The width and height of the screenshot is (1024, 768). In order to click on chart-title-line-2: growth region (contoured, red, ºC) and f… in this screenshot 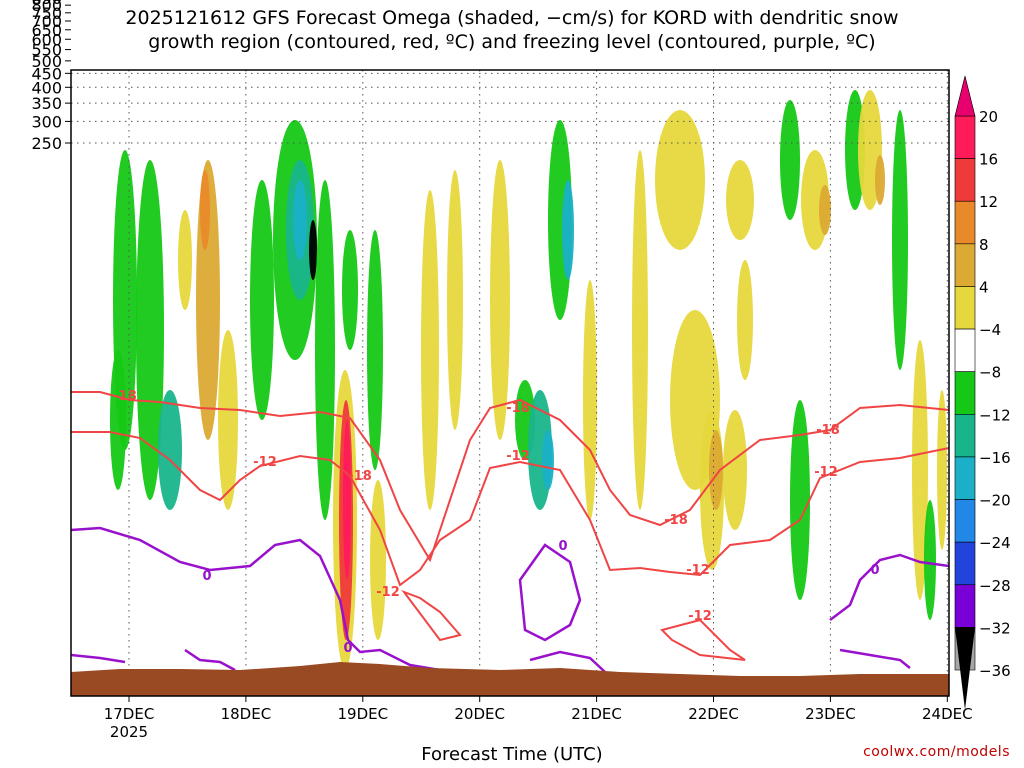, I will do `click(512, 42)`.